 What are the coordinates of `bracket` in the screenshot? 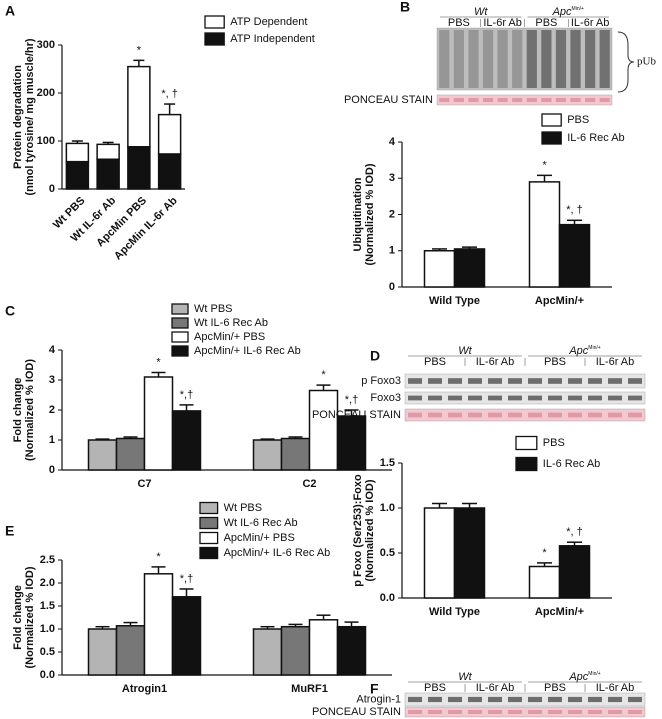 It's located at (626, 62).